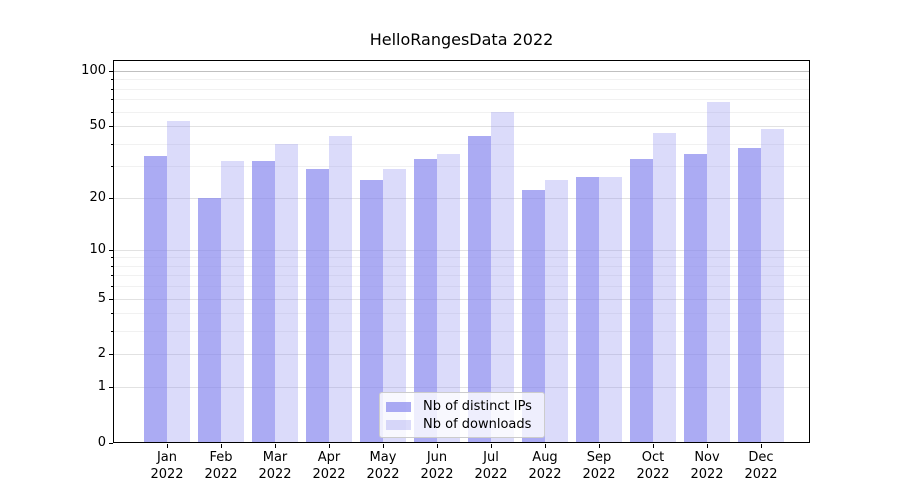 The height and width of the screenshot is (500, 900). I want to click on x-tick-month: Nov, so click(707, 457).